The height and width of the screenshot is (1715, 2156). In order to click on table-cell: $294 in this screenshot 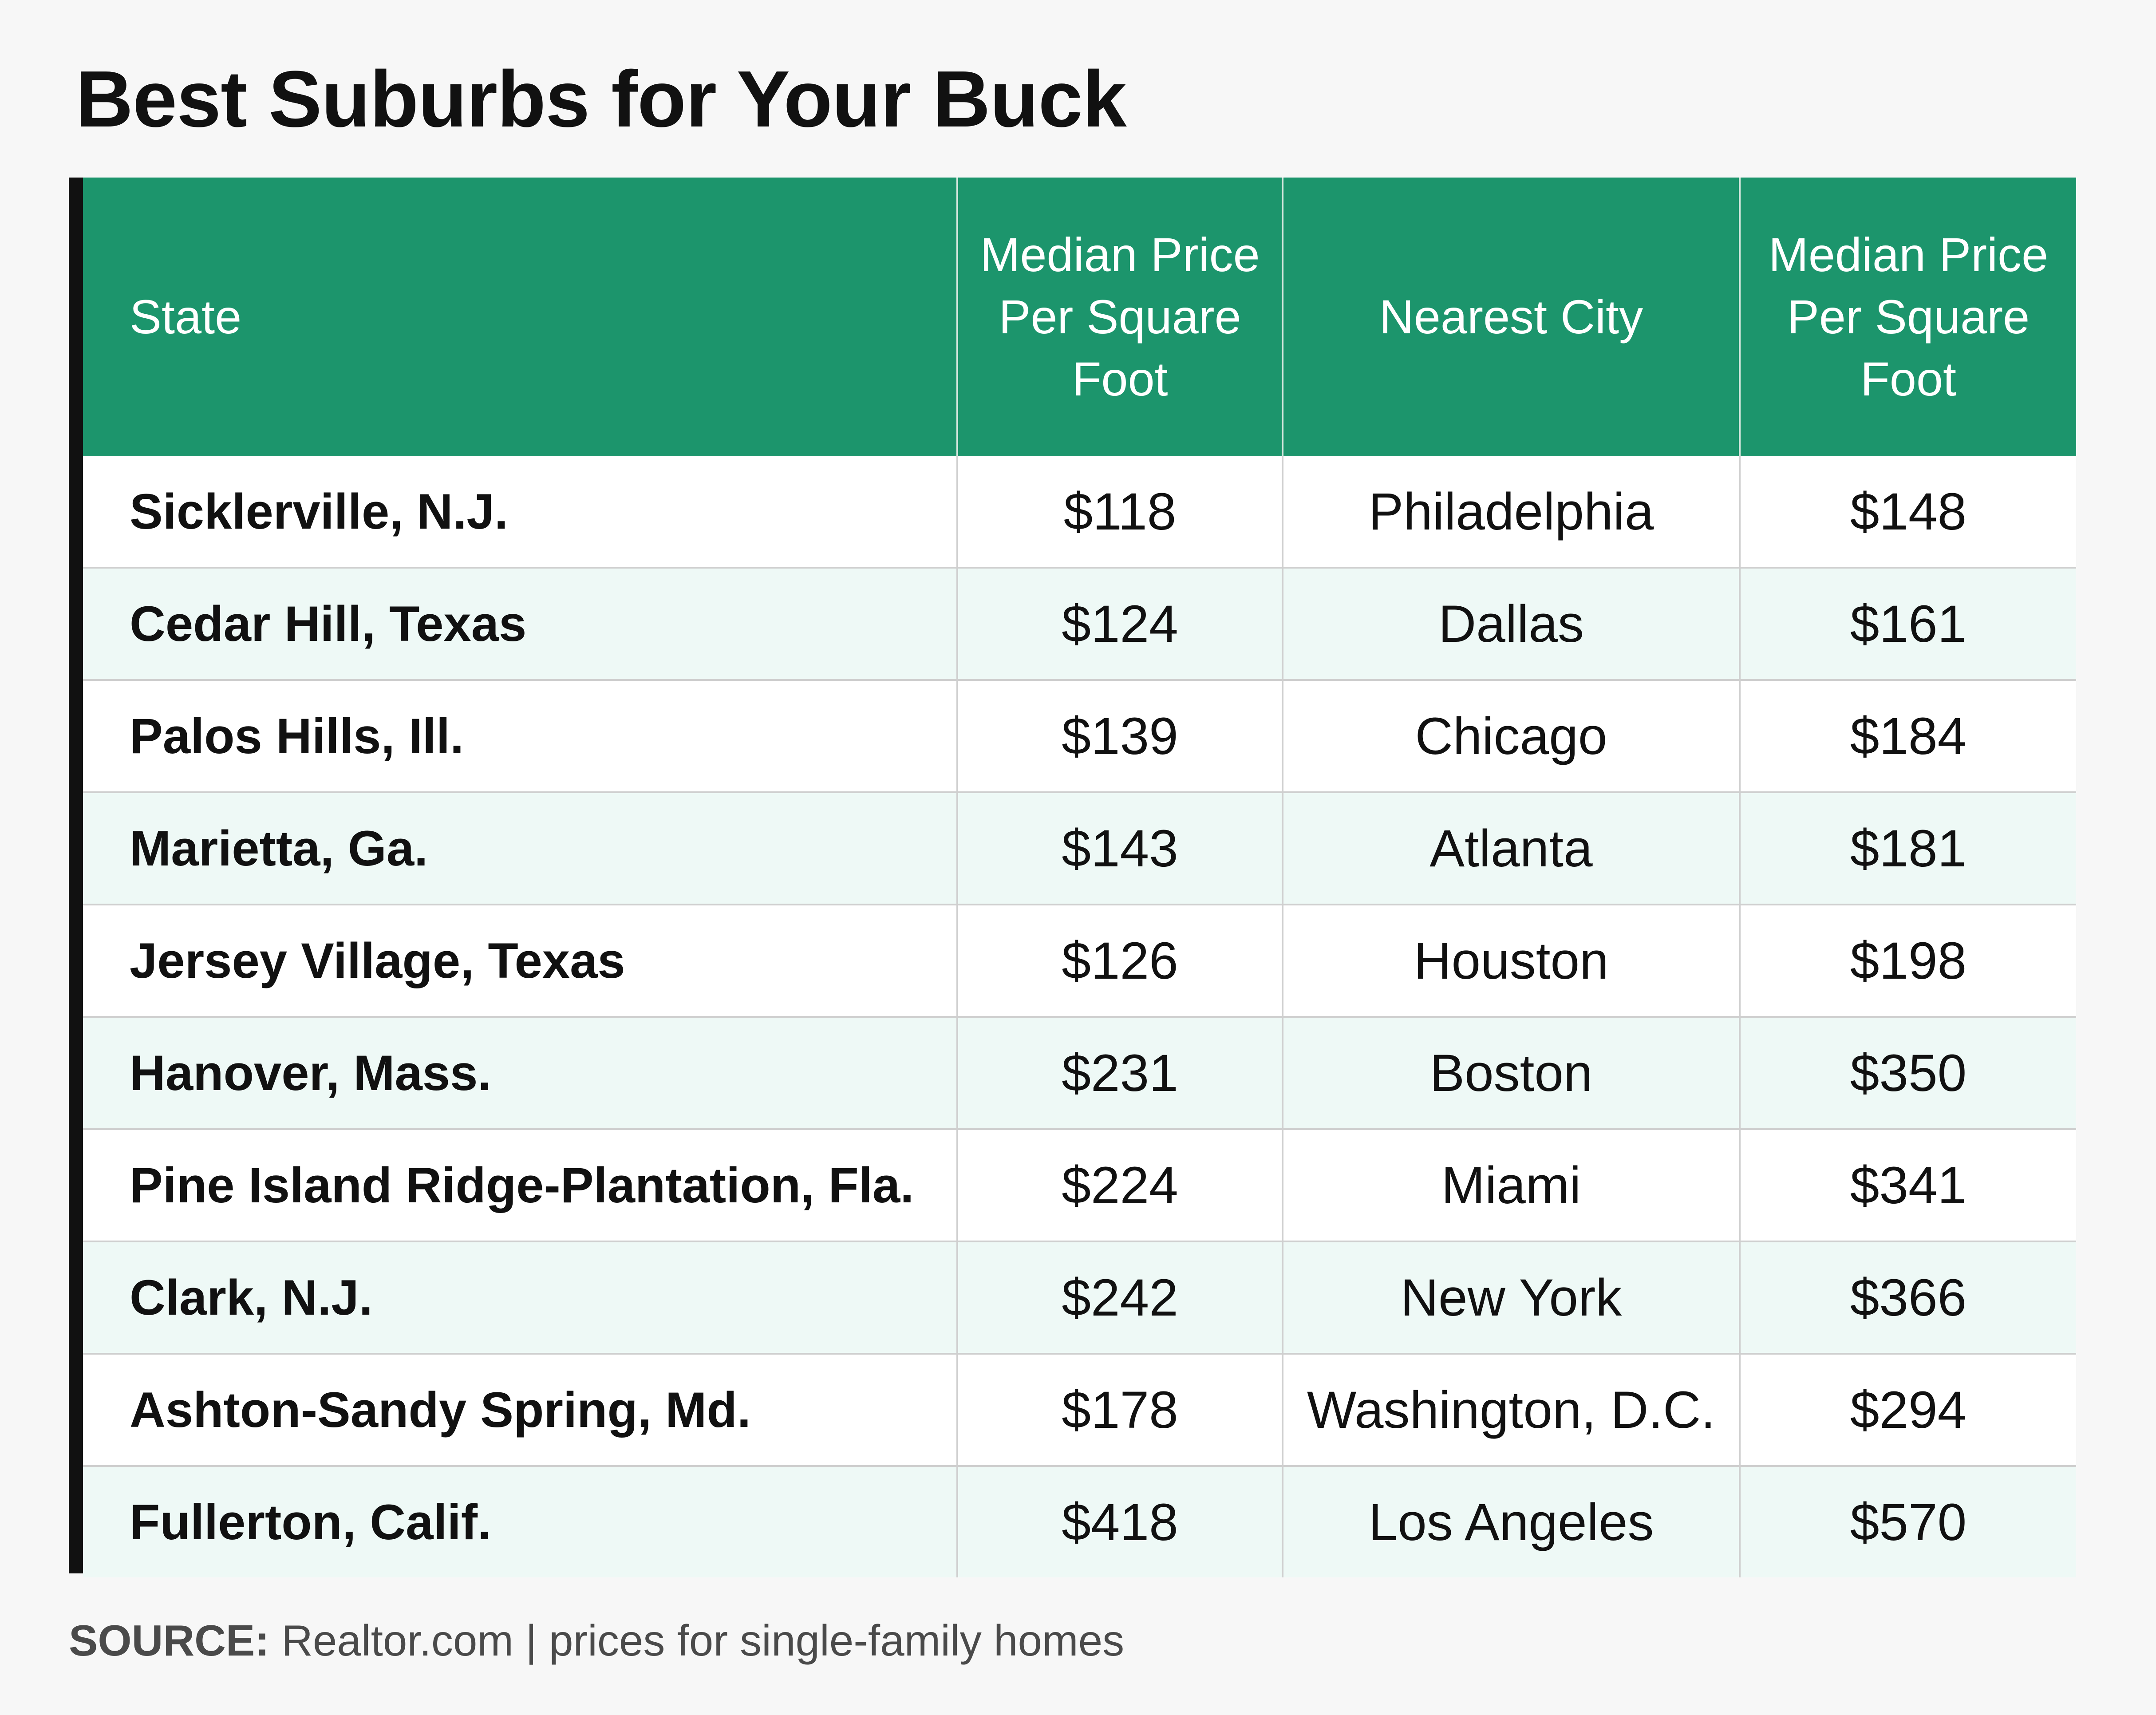, I will do `click(1908, 1409)`.